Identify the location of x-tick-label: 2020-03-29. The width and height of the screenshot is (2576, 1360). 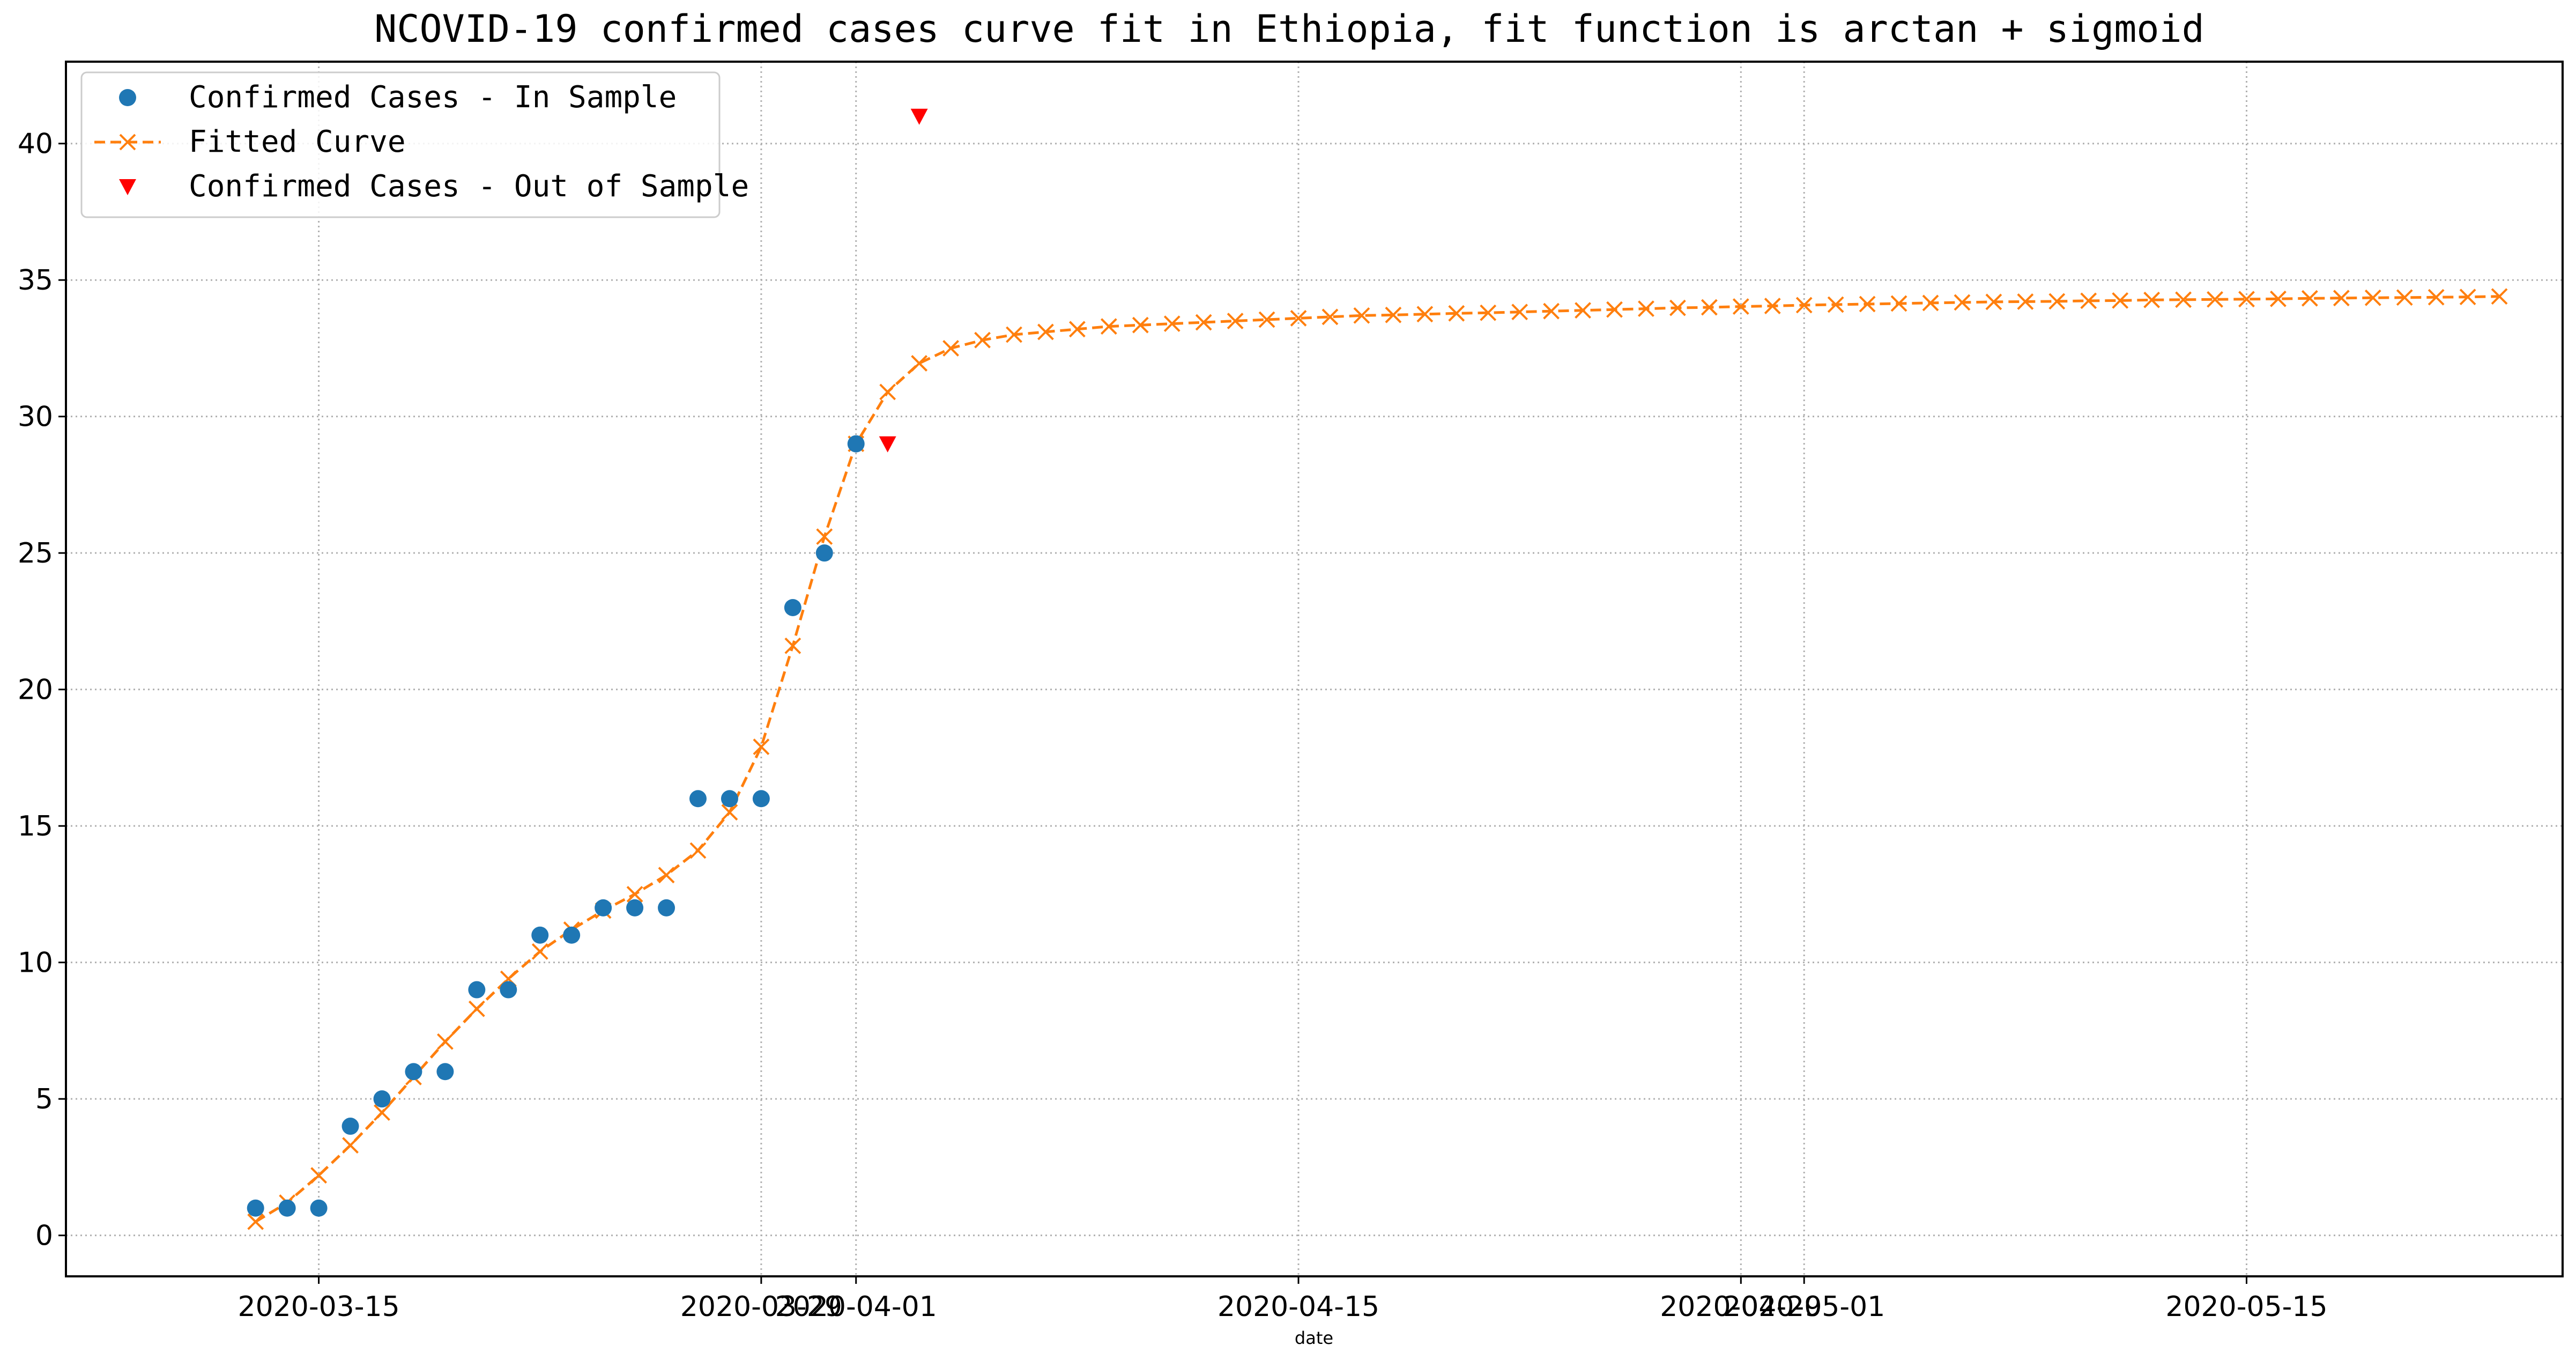
(761, 1307).